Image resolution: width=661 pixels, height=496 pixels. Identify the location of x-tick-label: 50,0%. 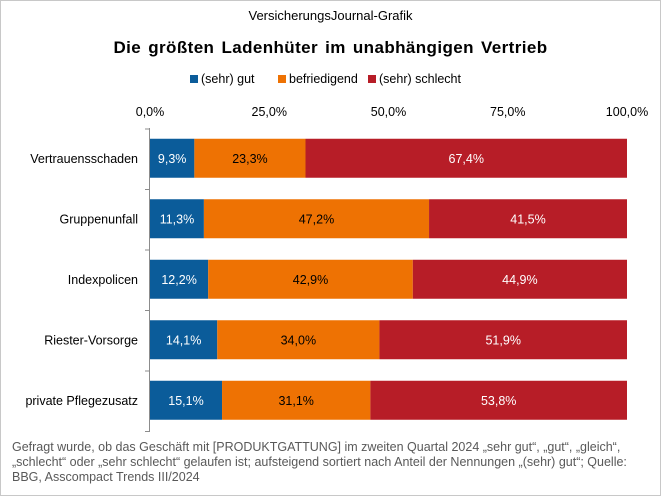
(388, 112).